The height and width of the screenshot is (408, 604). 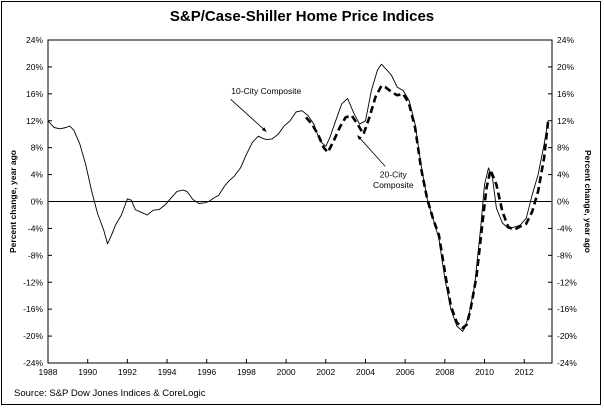 What do you see at coordinates (33, 336) in the screenshot?
I see `y-tick-label-left: -20%` at bounding box center [33, 336].